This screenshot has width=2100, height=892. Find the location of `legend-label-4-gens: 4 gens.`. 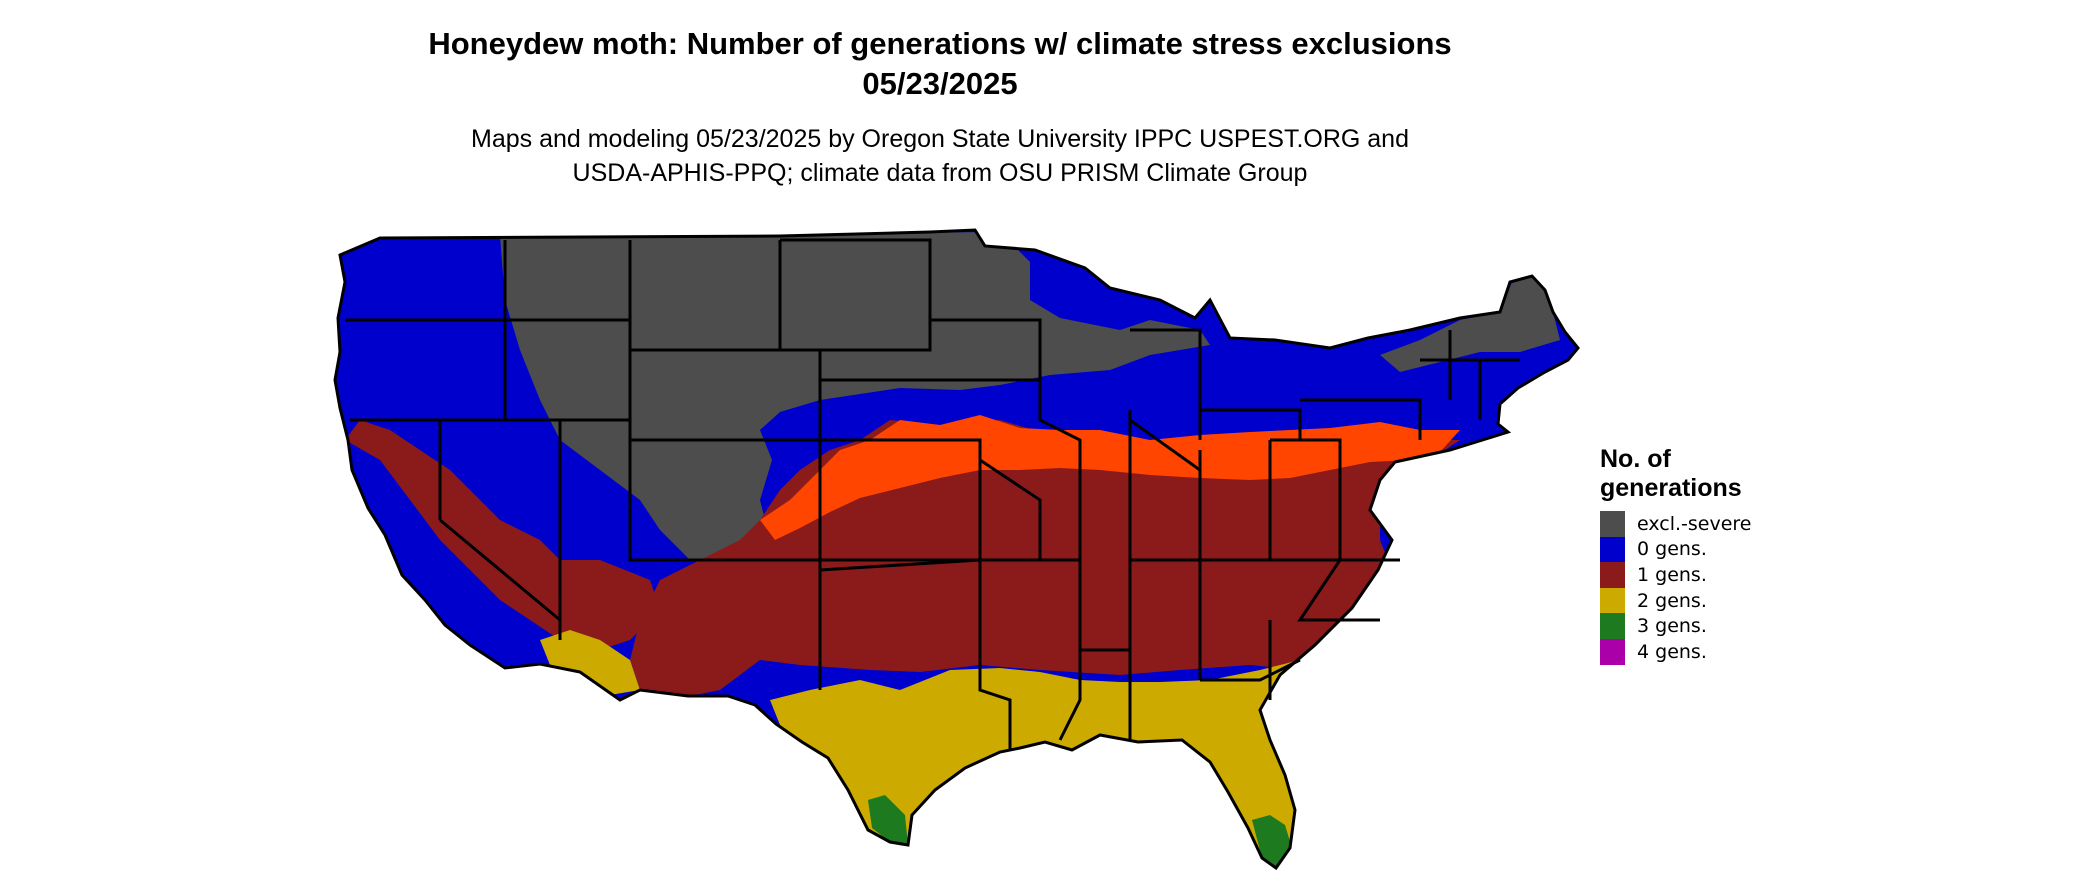

legend-label-4-gens: 4 gens. is located at coordinates (1672, 651).